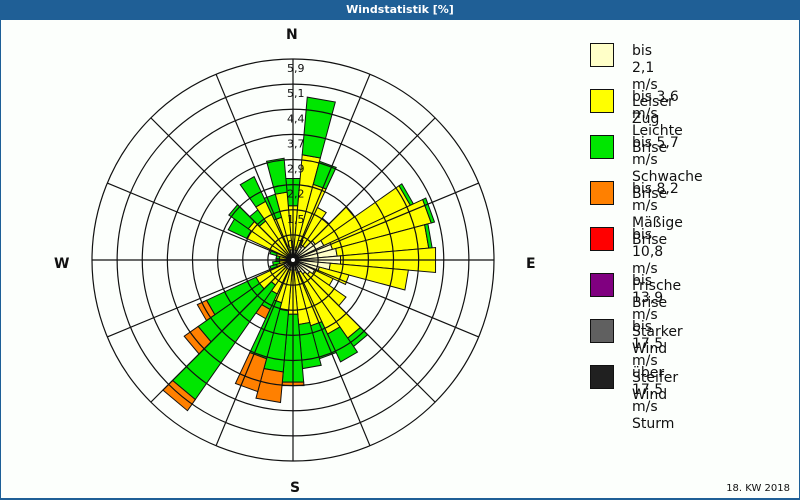 This screenshot has width=800, height=500. Describe the element at coordinates (296, 118) in the screenshot. I see `radial-tick-label: 4,4` at that location.